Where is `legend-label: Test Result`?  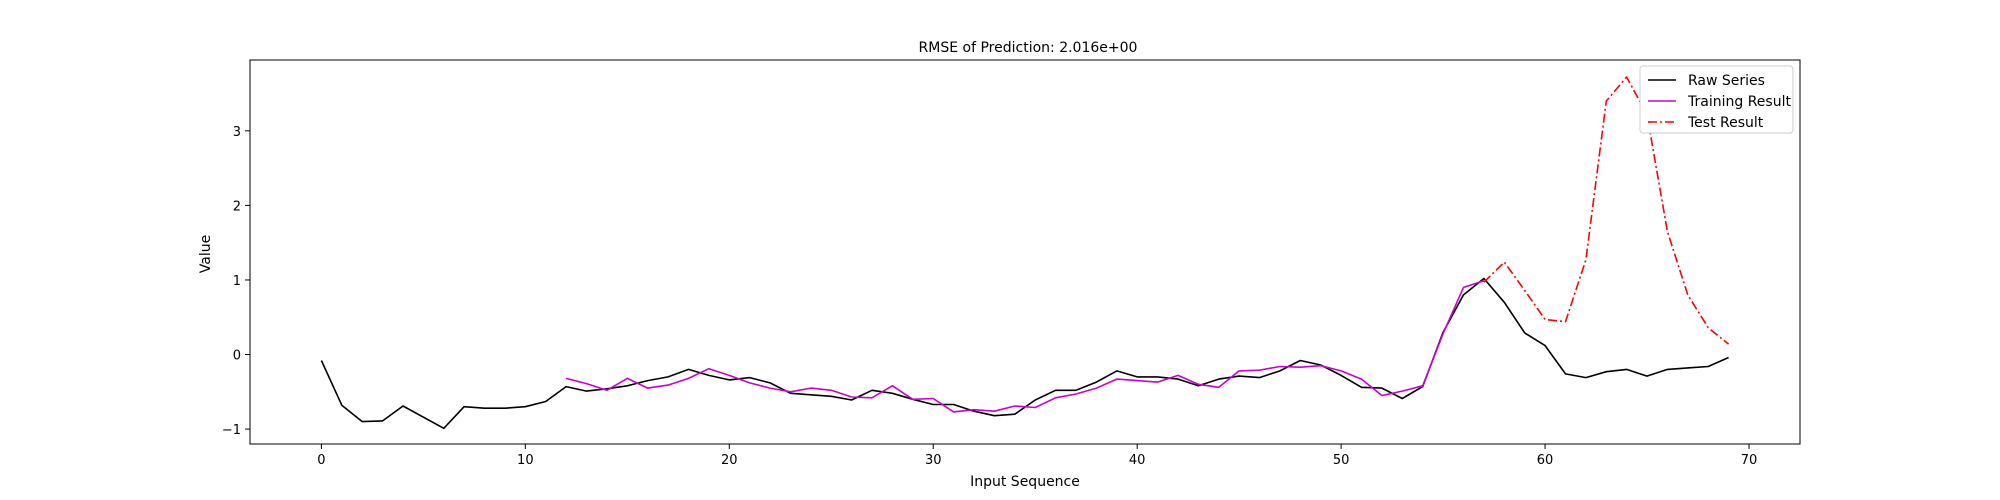 legend-label: Test Result is located at coordinates (1725, 123).